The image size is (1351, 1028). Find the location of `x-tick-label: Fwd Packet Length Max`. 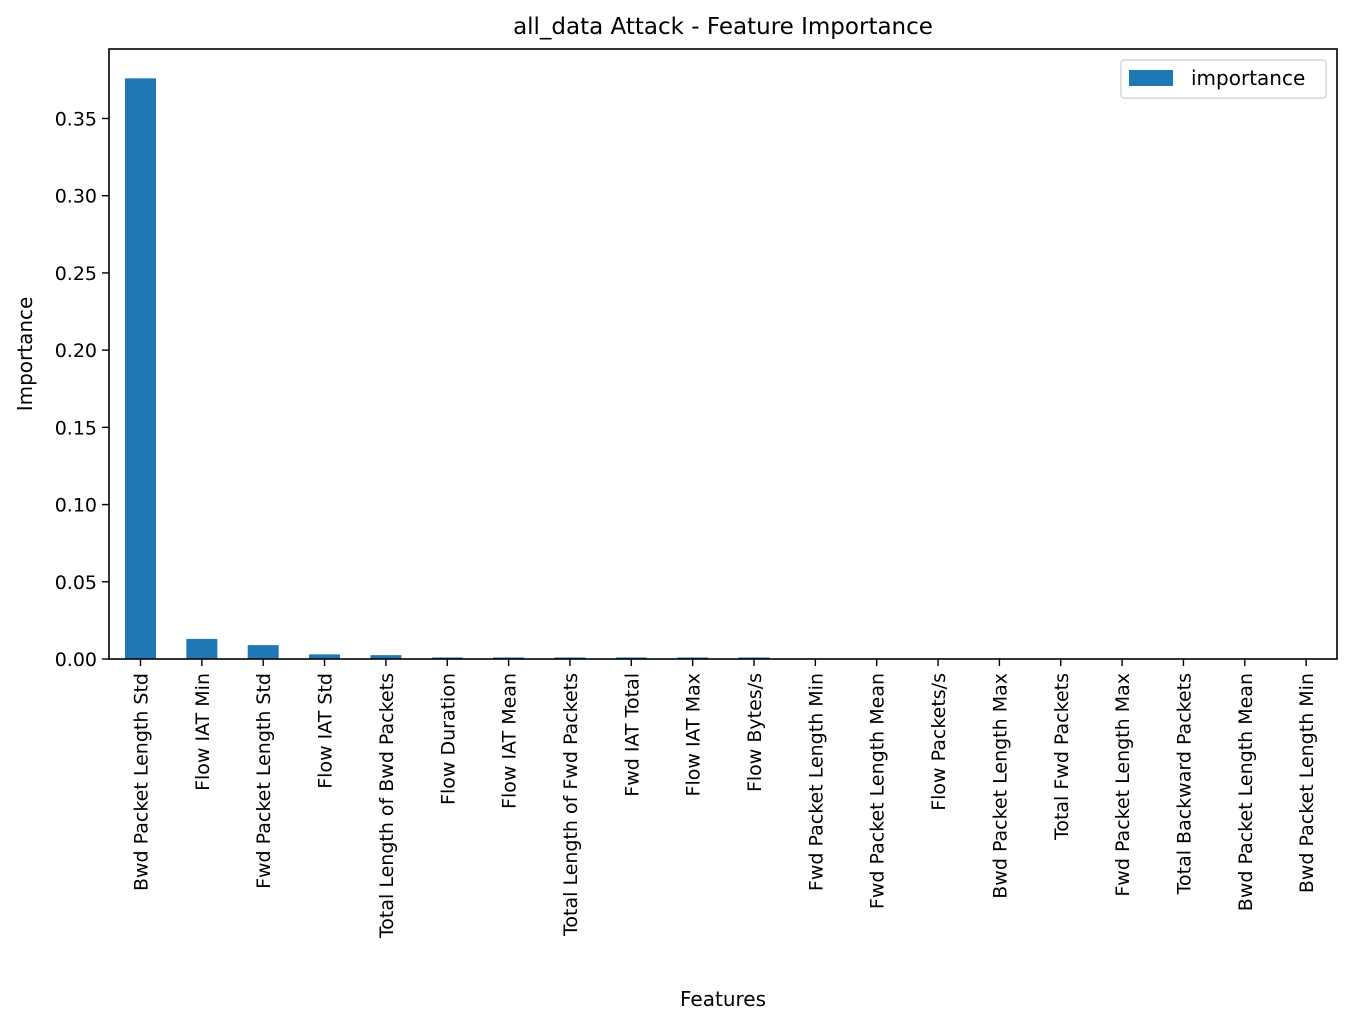

x-tick-label: Fwd Packet Length Max is located at coordinates (1123, 785).